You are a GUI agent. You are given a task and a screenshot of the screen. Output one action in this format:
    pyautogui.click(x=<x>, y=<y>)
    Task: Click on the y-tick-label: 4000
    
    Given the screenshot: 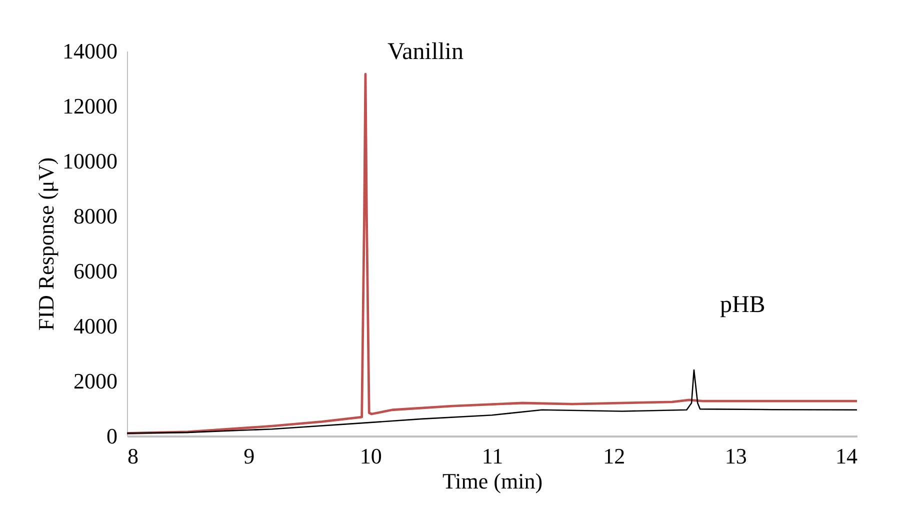 What is the action you would take?
    pyautogui.click(x=96, y=326)
    